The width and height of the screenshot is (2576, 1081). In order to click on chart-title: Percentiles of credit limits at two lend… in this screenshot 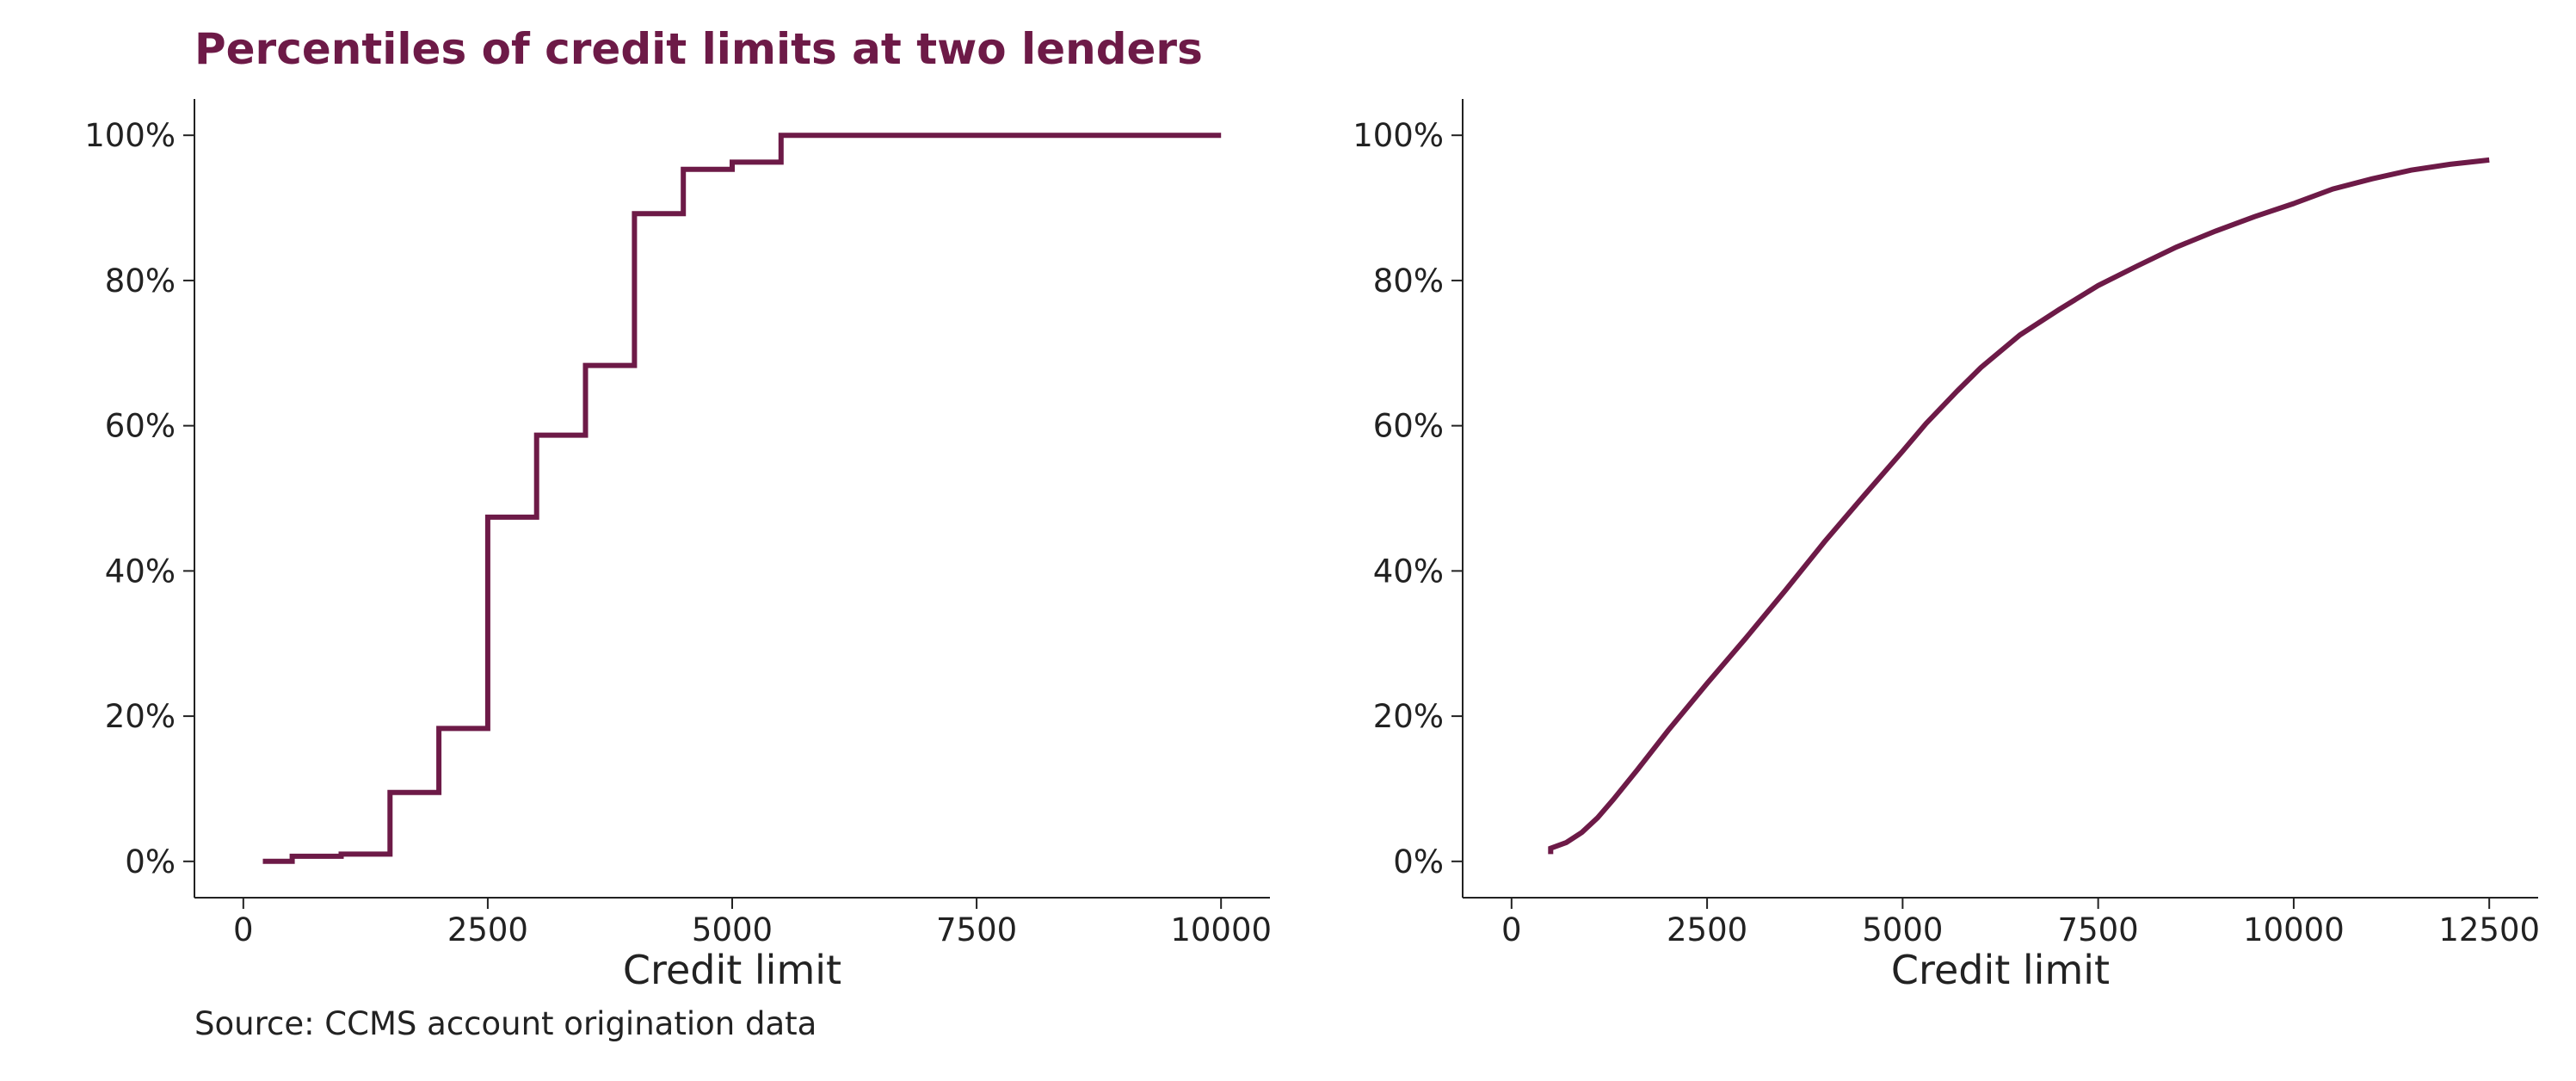, I will do `click(698, 49)`.